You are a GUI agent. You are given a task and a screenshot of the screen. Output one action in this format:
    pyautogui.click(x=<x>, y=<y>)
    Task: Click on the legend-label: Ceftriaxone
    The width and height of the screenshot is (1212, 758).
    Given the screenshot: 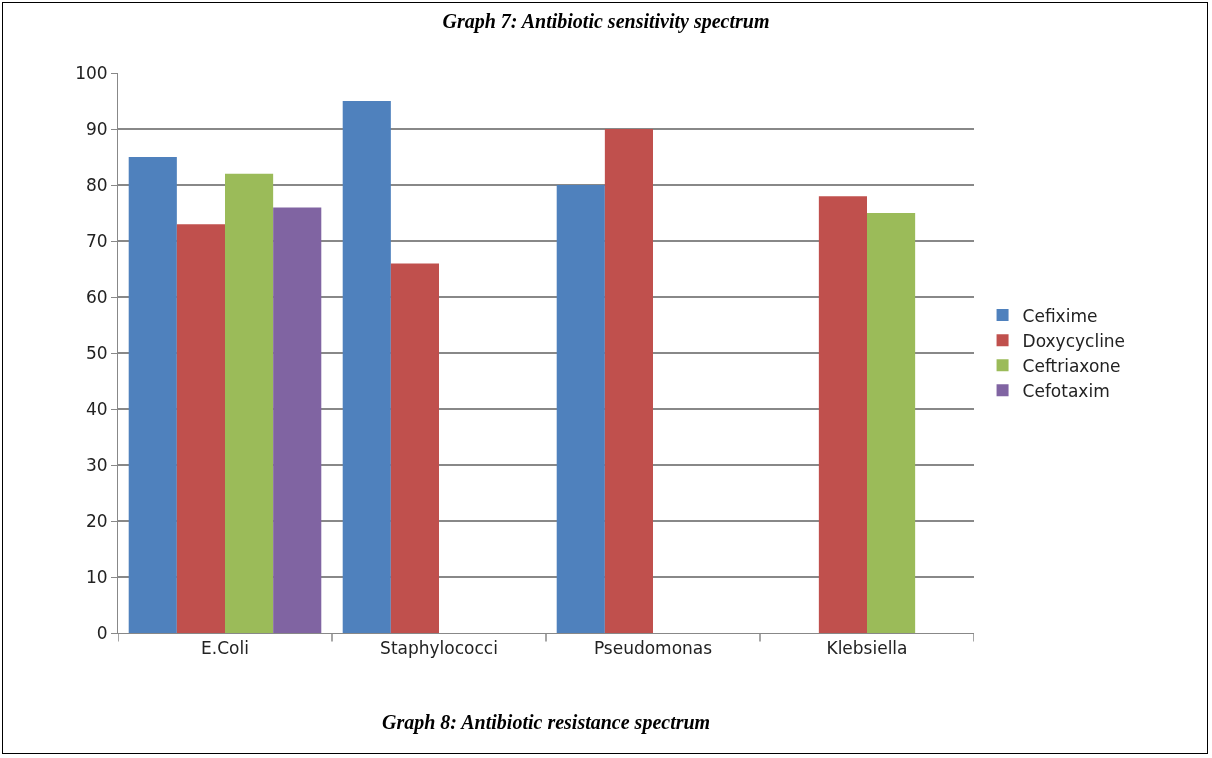 What is the action you would take?
    pyautogui.click(x=1071, y=365)
    